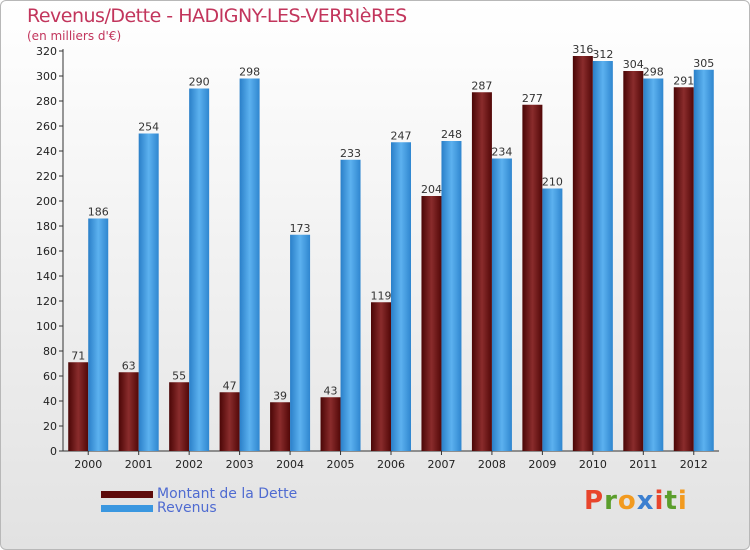 The image size is (750, 550). Describe the element at coordinates (633, 64) in the screenshot. I see `data-label-dette: 304` at that location.